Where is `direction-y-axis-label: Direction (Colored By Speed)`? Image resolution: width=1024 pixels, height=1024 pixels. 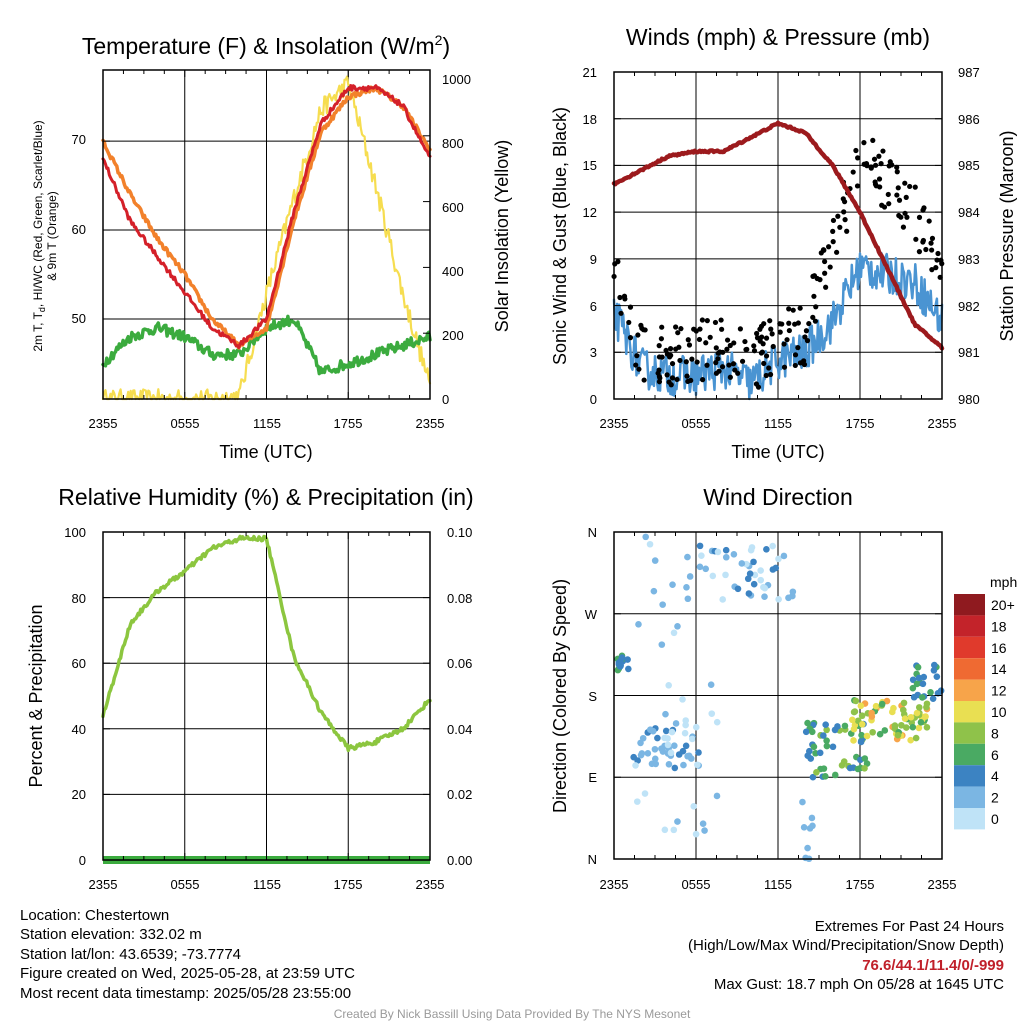
direction-y-axis-label: Direction (Colored By Speed) is located at coordinates (560, 696).